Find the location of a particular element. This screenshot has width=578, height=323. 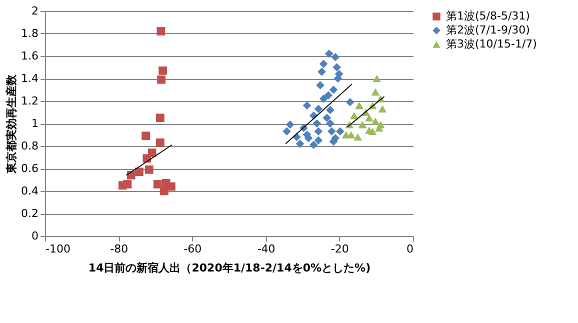

y-tick-label: 0 is located at coordinates (35, 236).